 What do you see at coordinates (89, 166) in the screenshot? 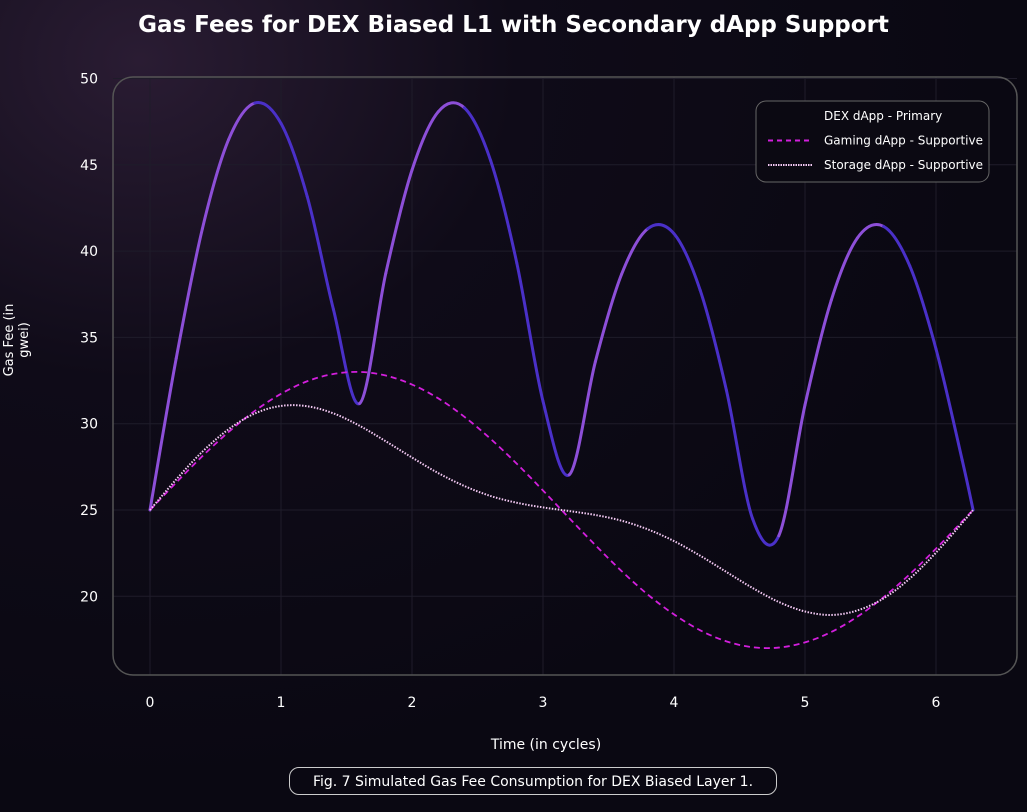
I see `y-tick-label: 45` at bounding box center [89, 166].